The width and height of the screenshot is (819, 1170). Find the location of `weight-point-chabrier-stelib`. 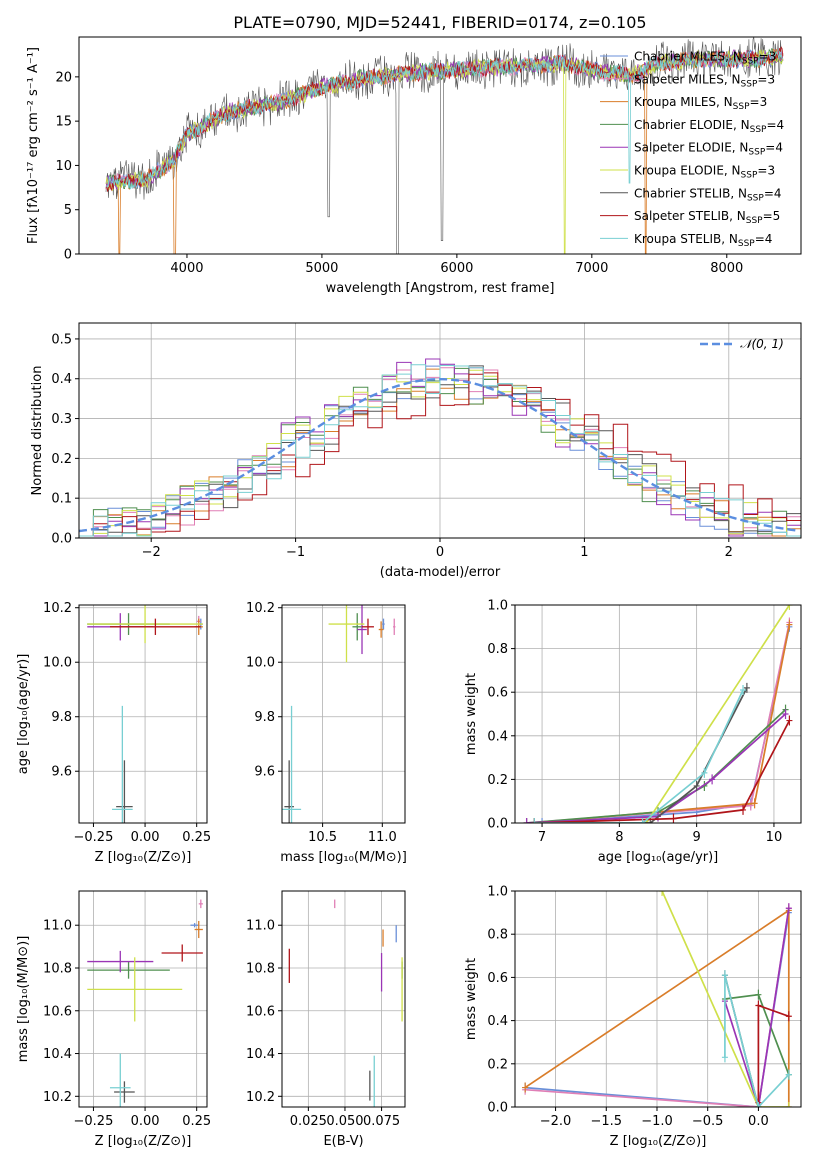

weight-point-chabrier-stelib is located at coordinates (746, 687).